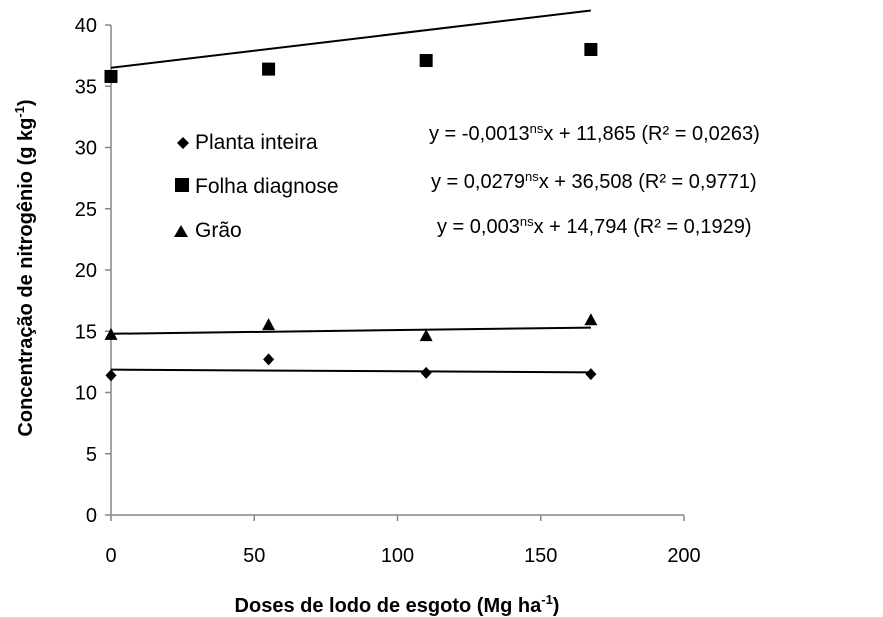 The image size is (883, 617). I want to click on y-tick-label: 40, so click(86, 26).